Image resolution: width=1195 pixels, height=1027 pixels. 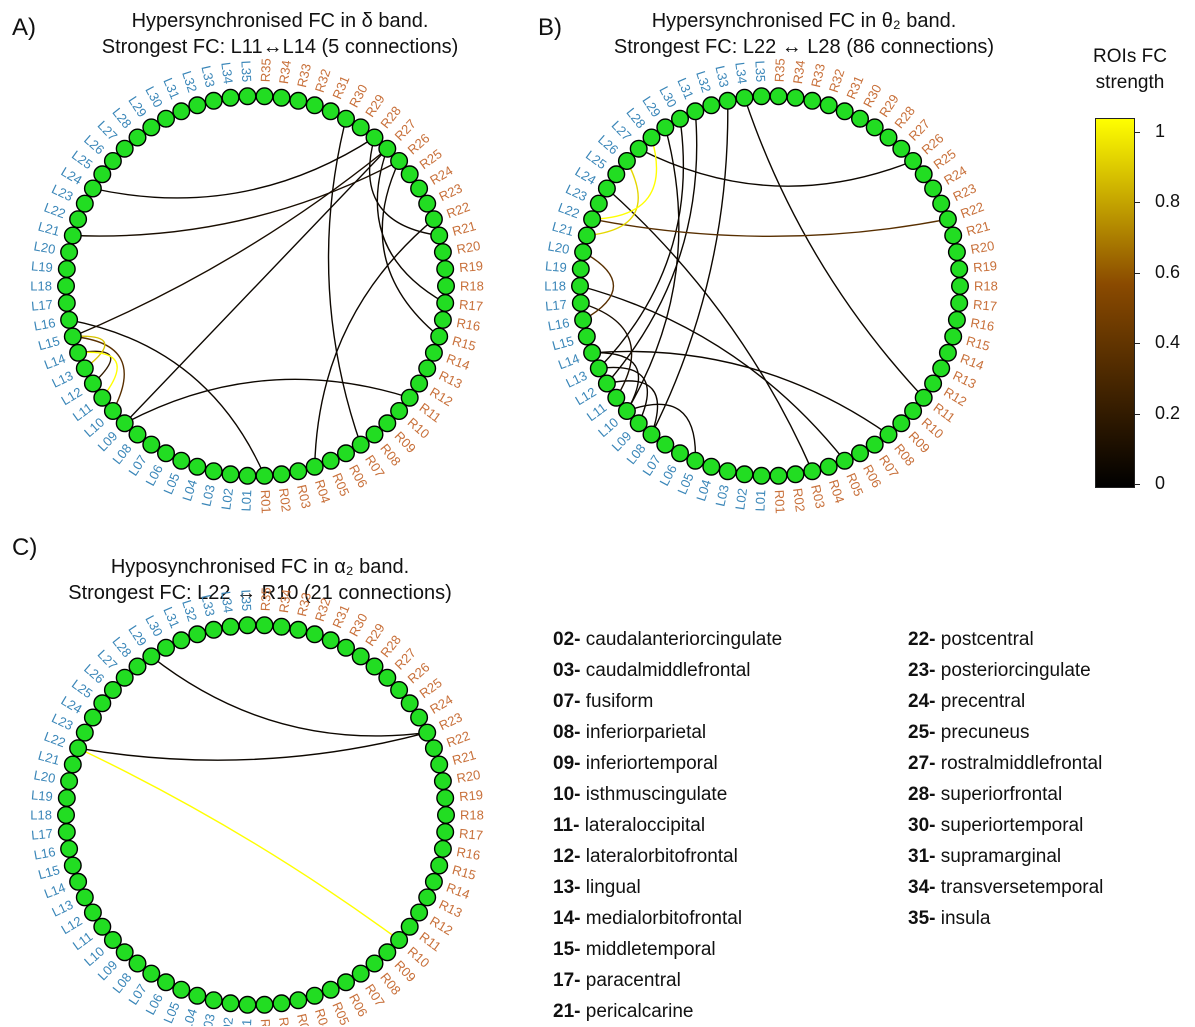 I want to click on roi-label: L15, so click(x=48, y=872).